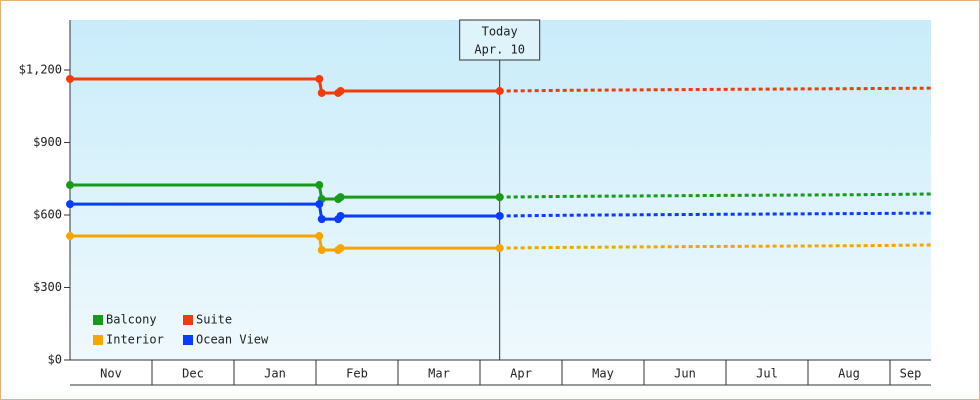  What do you see at coordinates (439, 374) in the screenshot?
I see `x-tick-label: Mar` at bounding box center [439, 374].